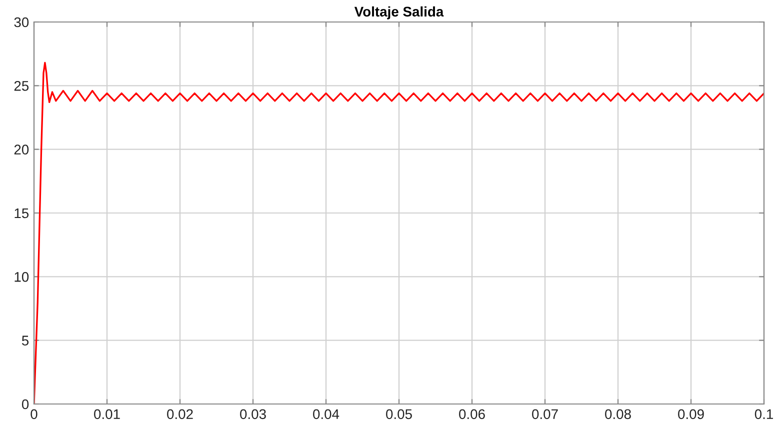  Describe the element at coordinates (618, 414) in the screenshot. I see `x-tick-label: 0.08` at that location.